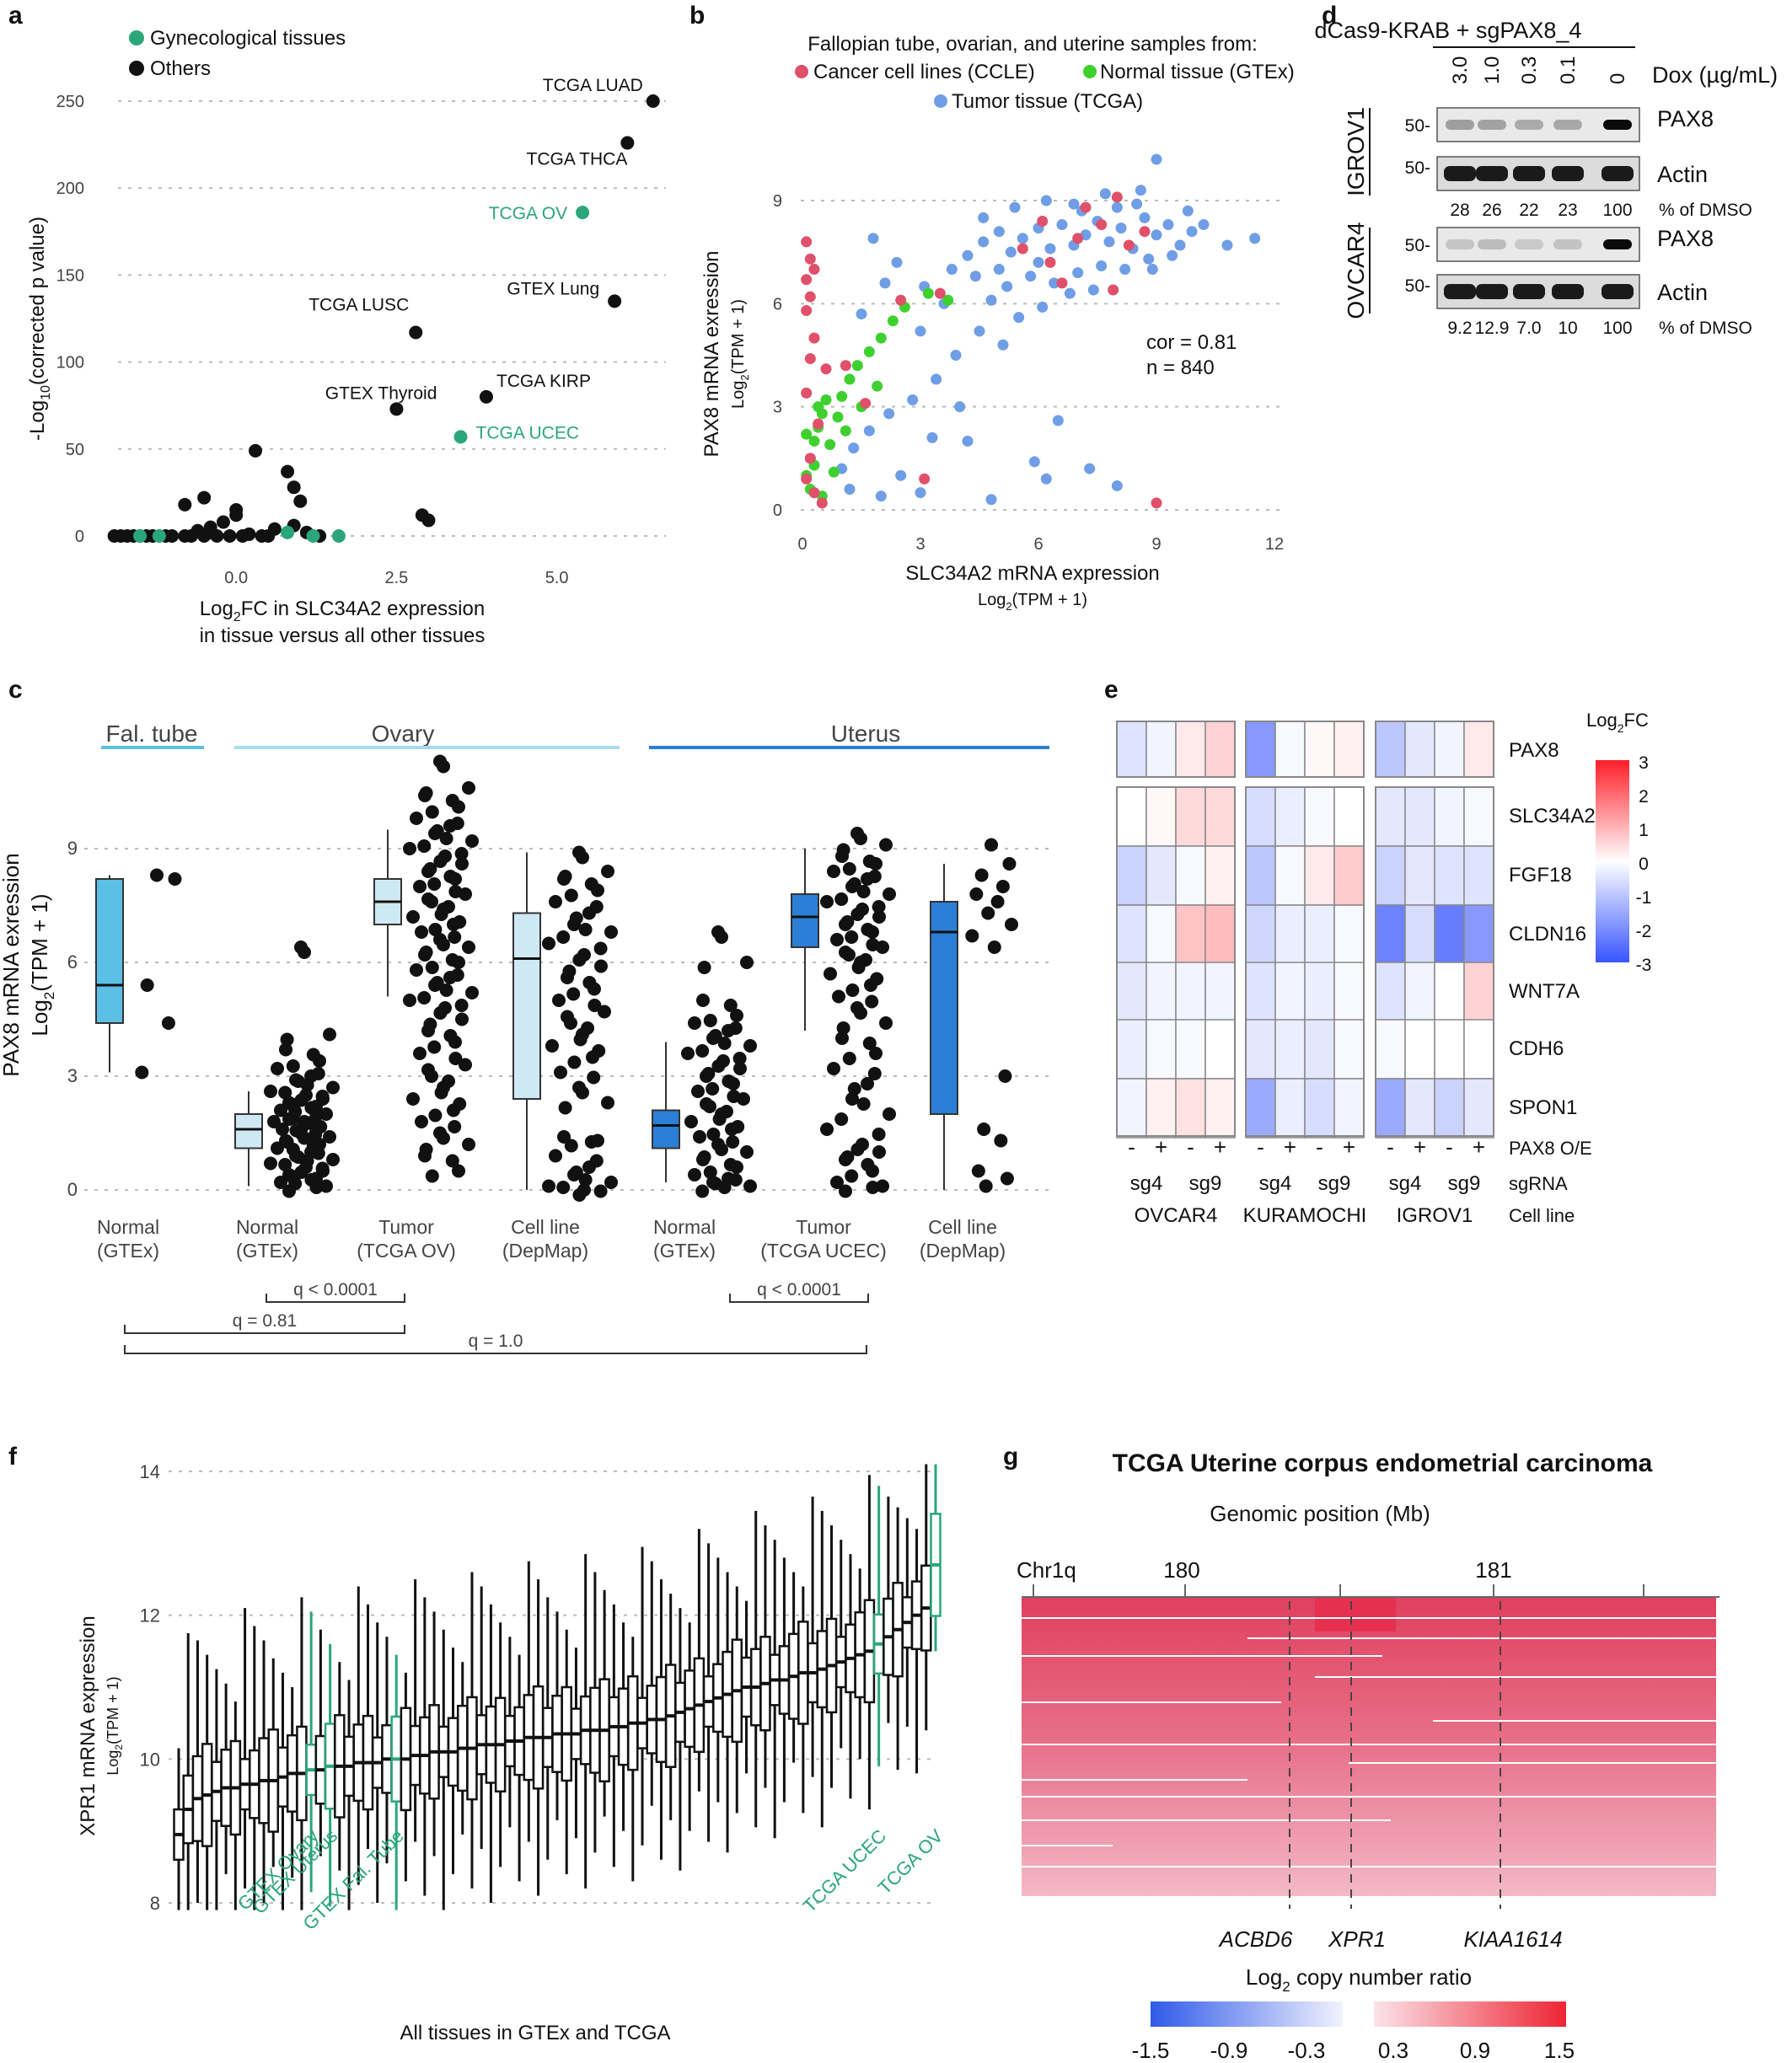 Image resolution: width=1792 pixels, height=2063 pixels. Describe the element at coordinates (237, 617) in the screenshot. I see `x-axis-label-sub: 2` at that location.